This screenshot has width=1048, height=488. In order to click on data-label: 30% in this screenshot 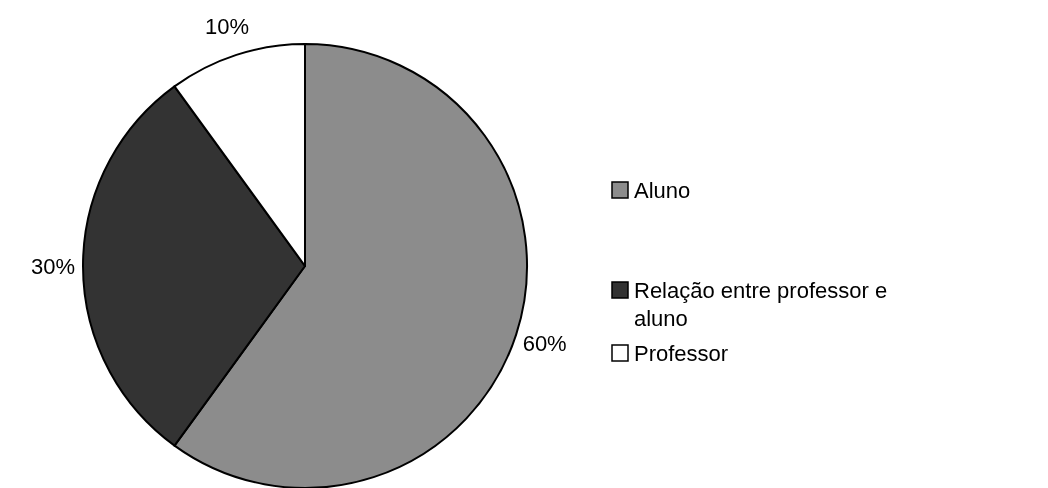, I will do `click(53, 266)`.